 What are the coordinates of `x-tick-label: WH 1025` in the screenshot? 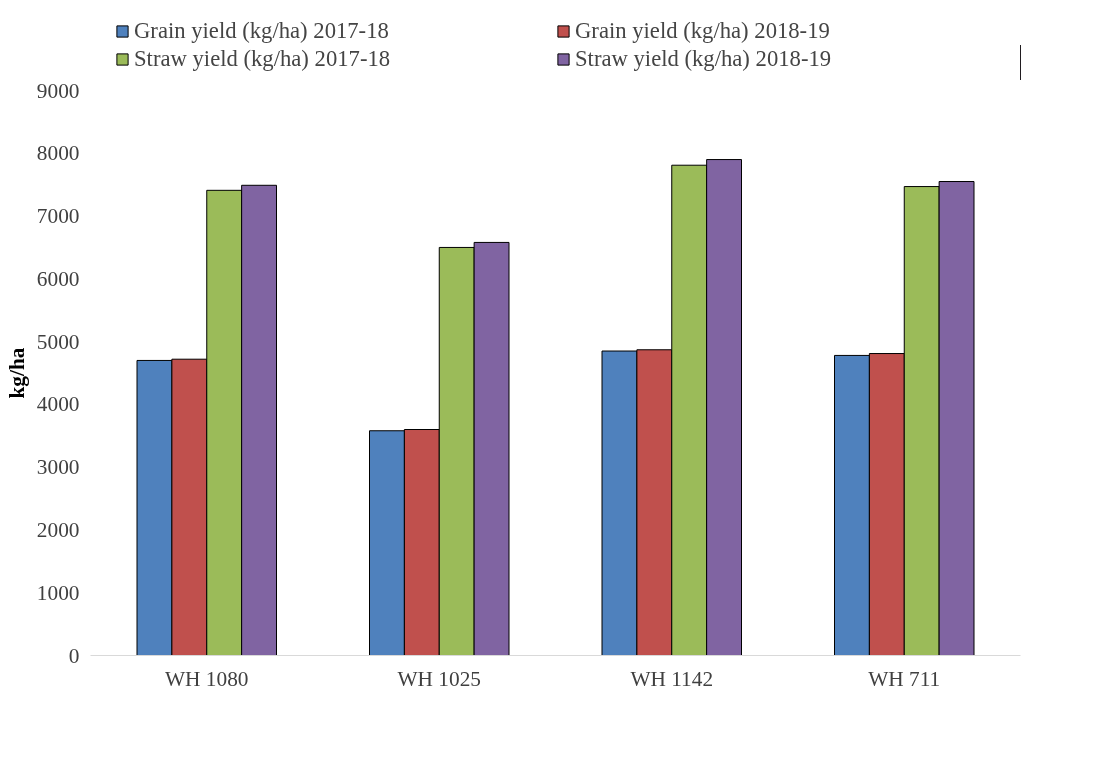 It's located at (439, 678).